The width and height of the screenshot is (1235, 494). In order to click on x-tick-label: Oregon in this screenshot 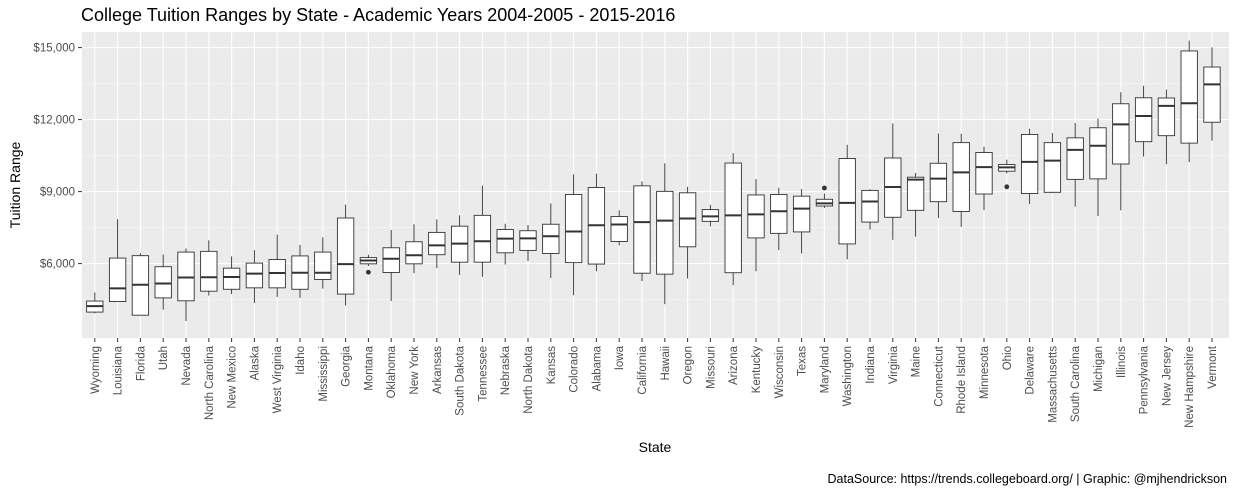, I will do `click(689, 365)`.